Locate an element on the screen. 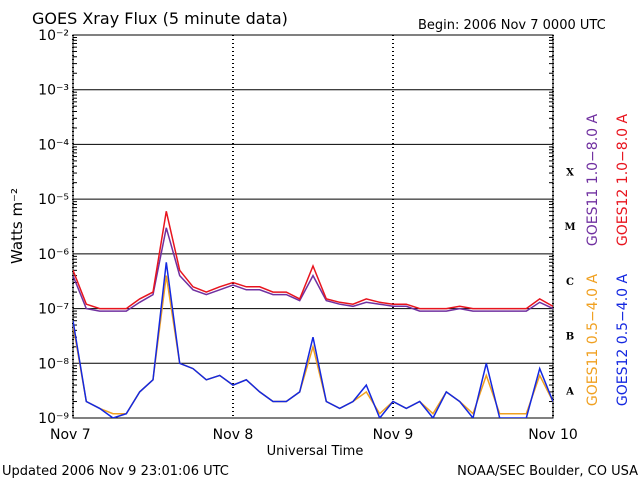  x-tick-label: Nov 10 is located at coordinates (553, 435).